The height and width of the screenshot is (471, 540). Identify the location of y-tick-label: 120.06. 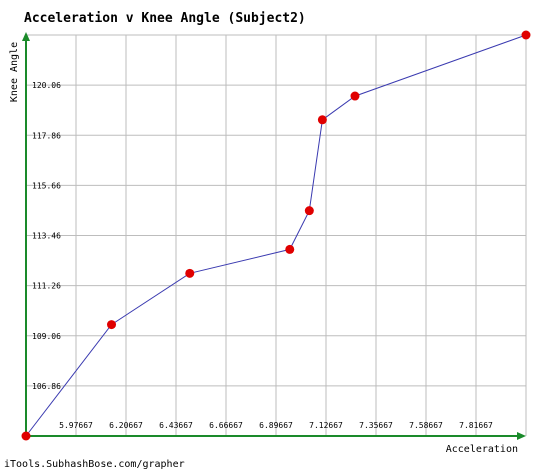
(46, 85).